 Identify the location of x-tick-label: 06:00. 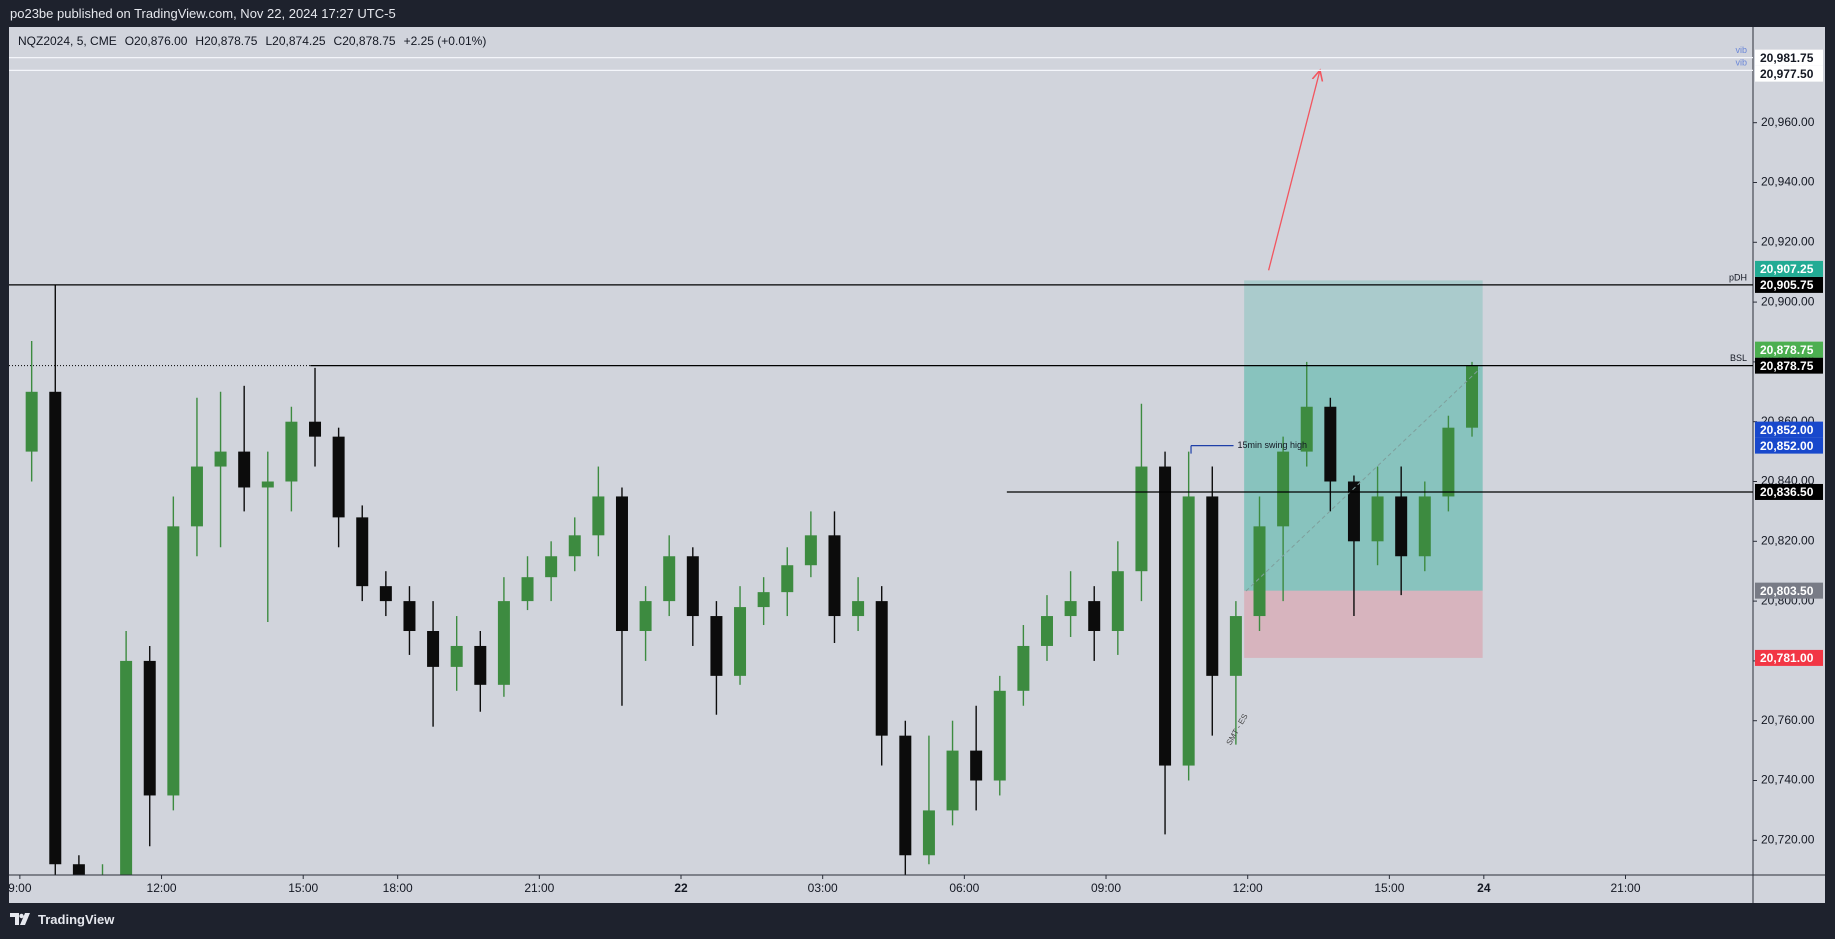
(964, 888).